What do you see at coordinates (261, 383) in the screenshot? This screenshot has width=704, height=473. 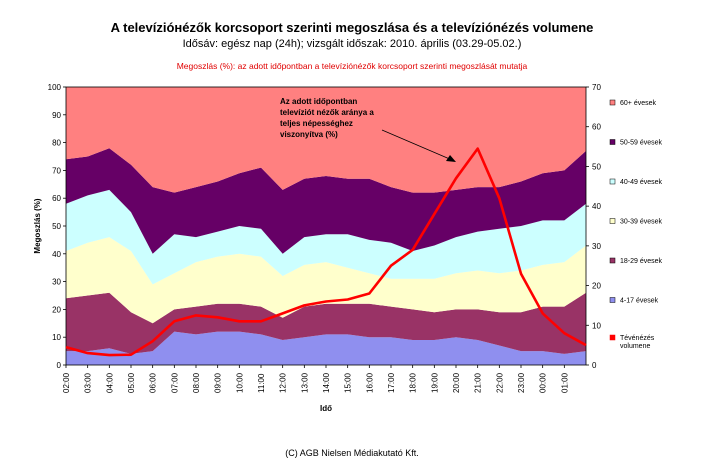 I see `x-tick-label: 11:00` at bounding box center [261, 383].